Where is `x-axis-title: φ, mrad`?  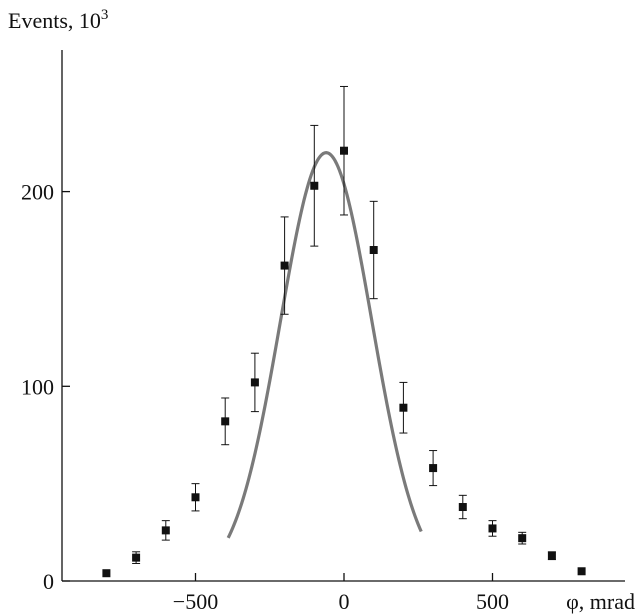 x-axis-title: φ, mrad is located at coordinates (600, 601).